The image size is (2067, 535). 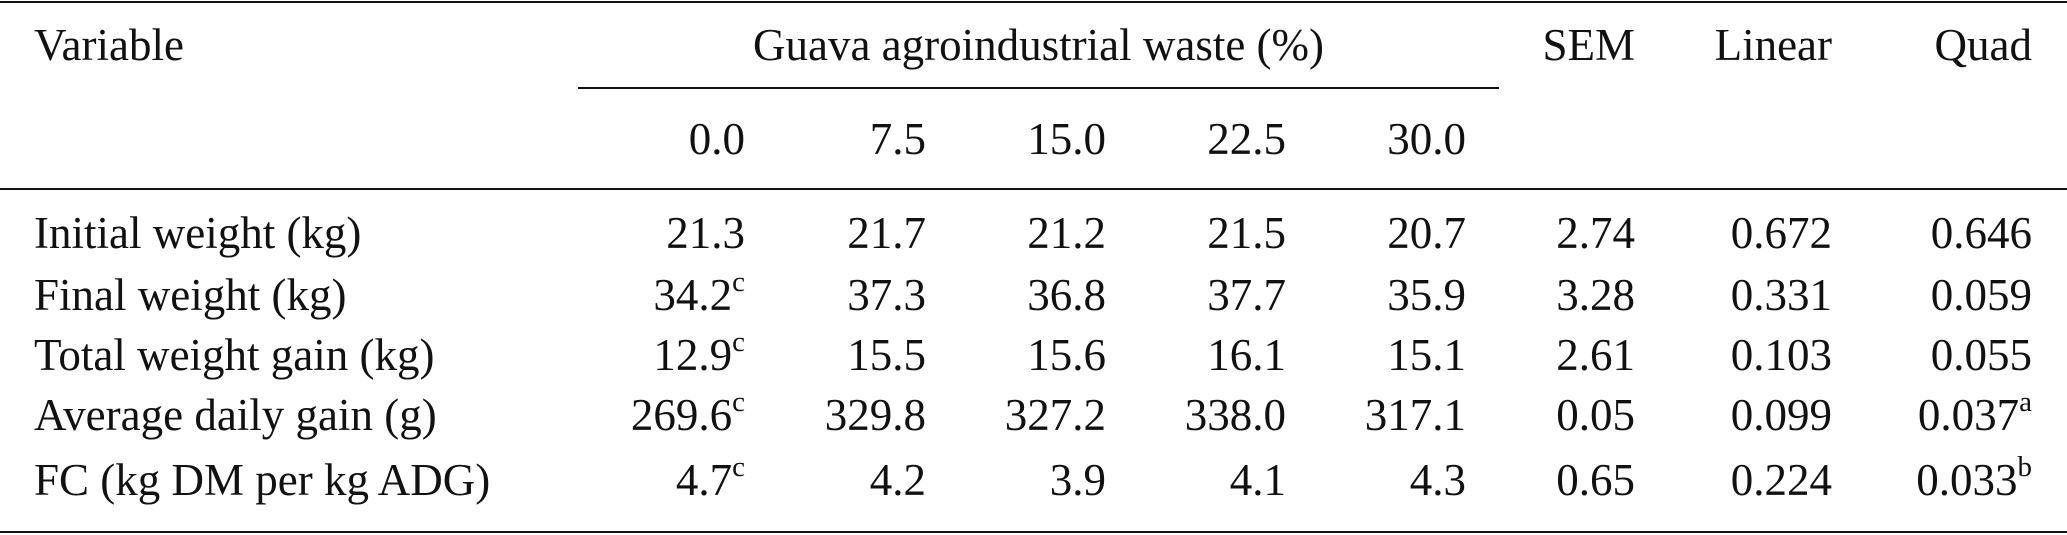 I want to click on table-cell: 329.8, so click(x=843, y=415).